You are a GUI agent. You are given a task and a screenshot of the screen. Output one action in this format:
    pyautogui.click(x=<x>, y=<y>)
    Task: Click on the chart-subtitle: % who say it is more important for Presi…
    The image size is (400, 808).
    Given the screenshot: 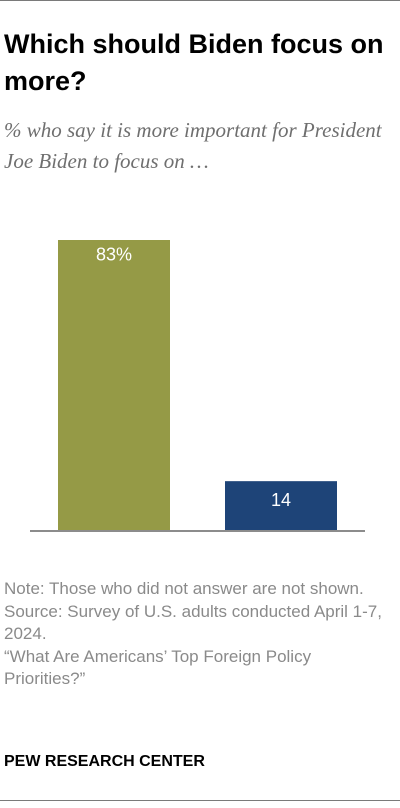 What is the action you would take?
    pyautogui.click(x=193, y=145)
    